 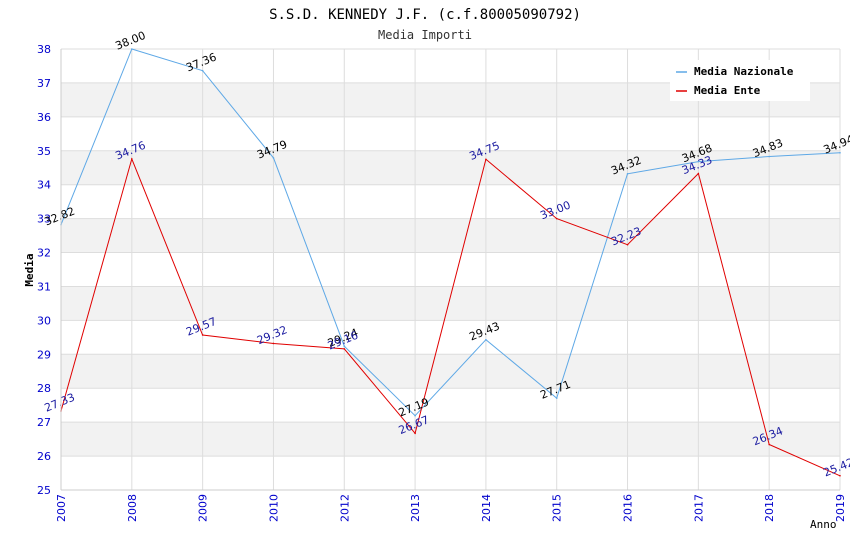 I want to click on data-label: 25.42, so click(x=836, y=468).